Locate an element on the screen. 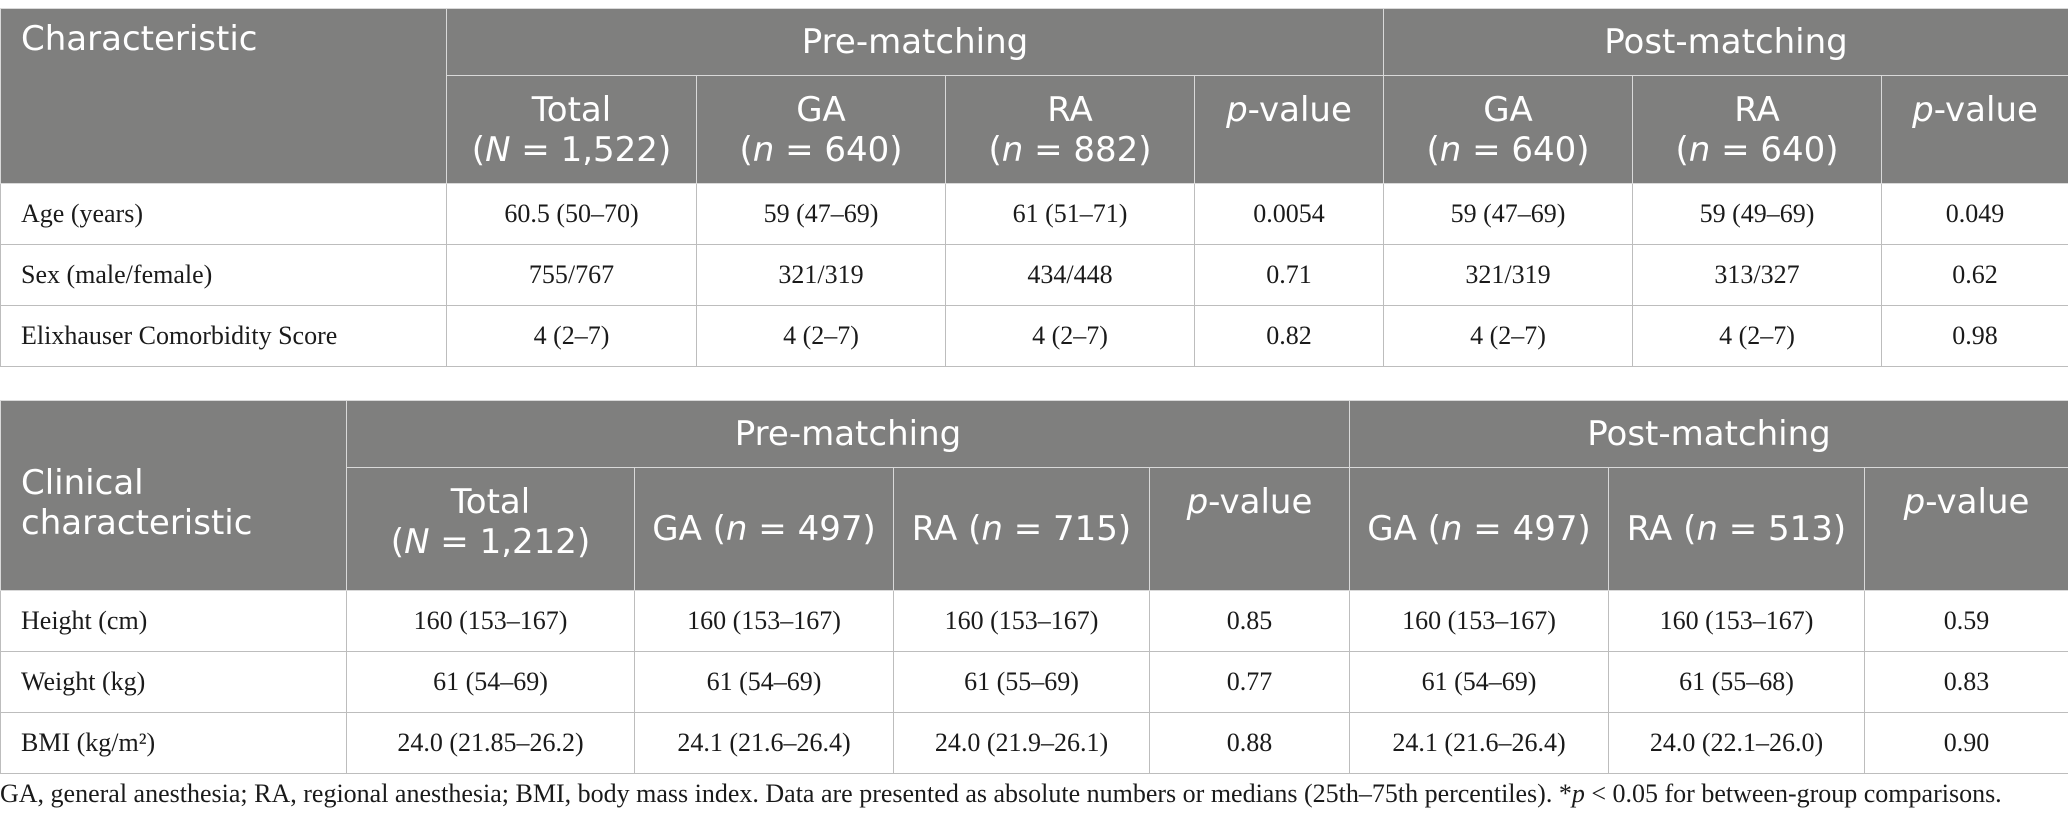  table-cell: 24.0 (21.85–26.2) is located at coordinates (490, 743).